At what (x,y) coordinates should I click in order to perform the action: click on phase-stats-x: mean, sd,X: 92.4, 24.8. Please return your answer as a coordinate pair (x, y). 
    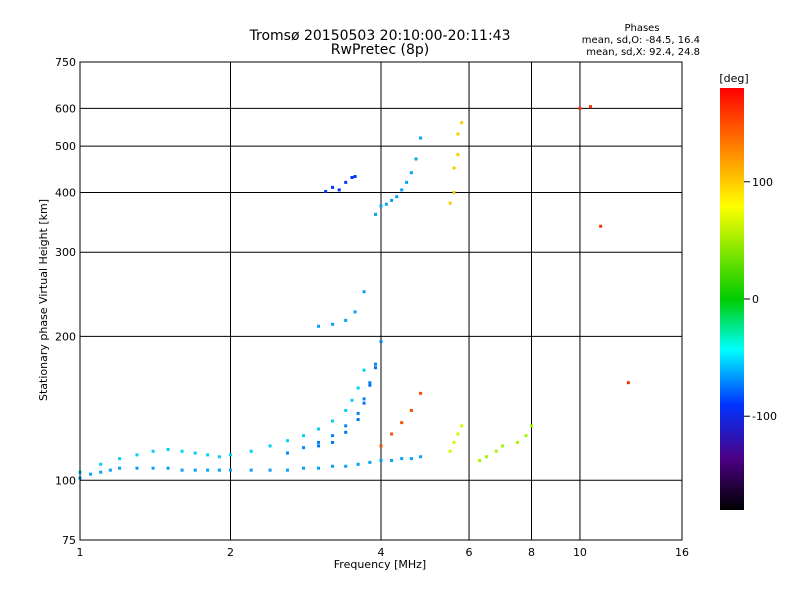
    Looking at the image, I should click on (643, 52).